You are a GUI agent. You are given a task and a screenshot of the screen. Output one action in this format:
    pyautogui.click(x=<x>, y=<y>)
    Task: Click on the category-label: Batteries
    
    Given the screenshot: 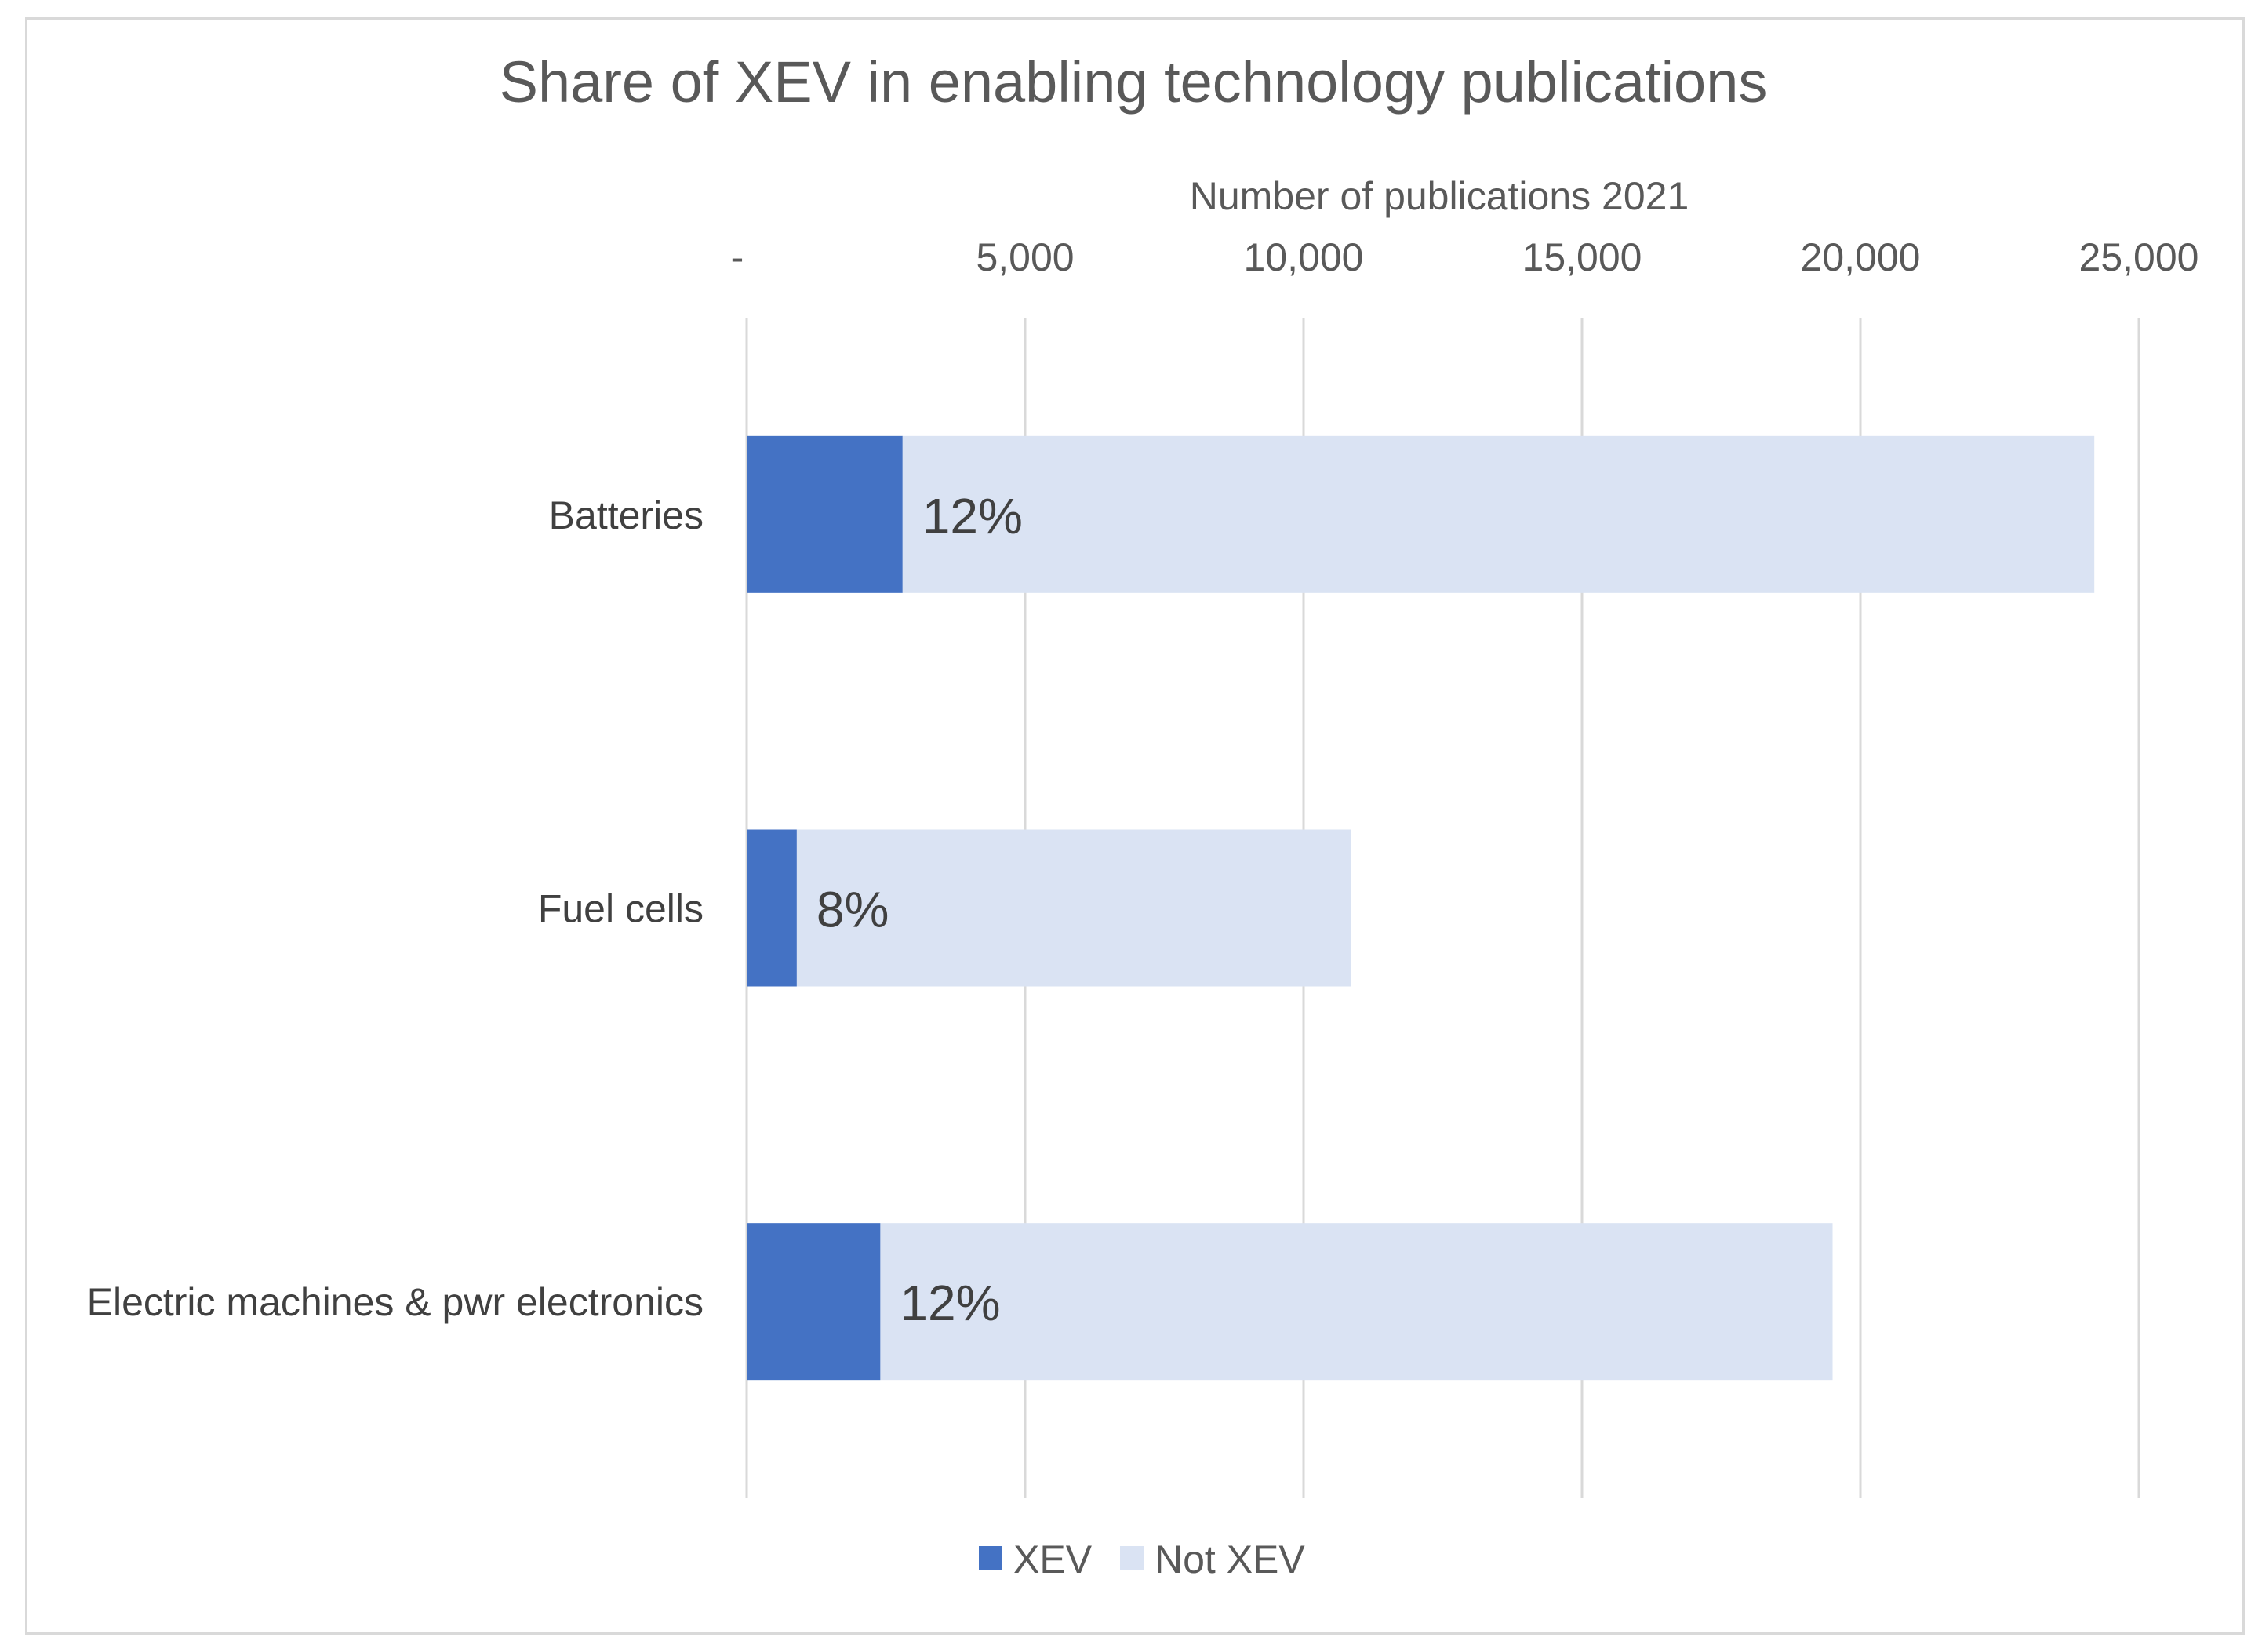 What is the action you would take?
    pyautogui.click(x=626, y=515)
    